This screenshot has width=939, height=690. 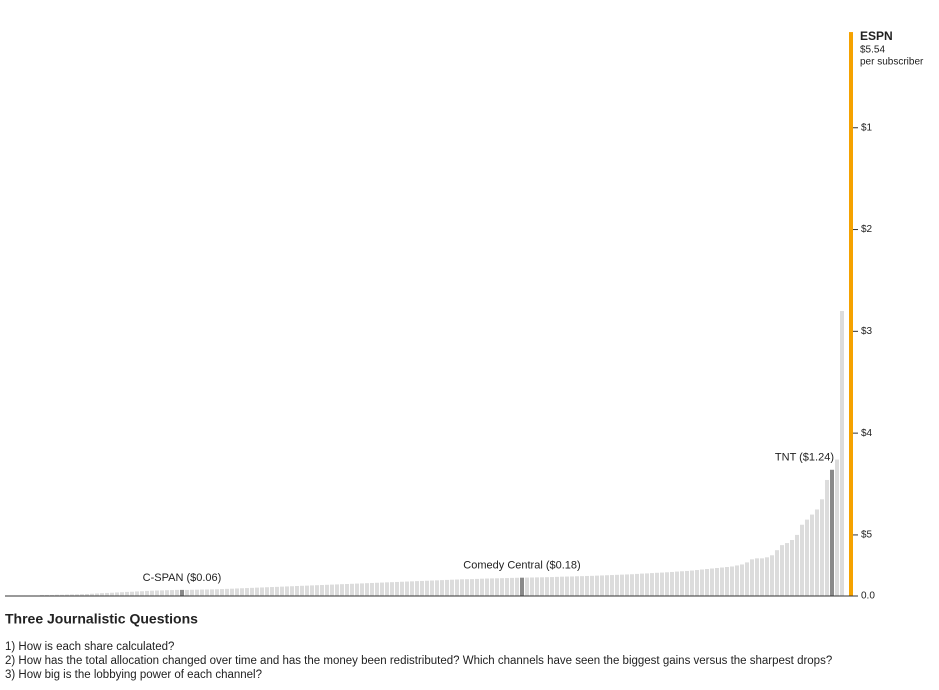 I want to click on y-tick-label: $5, so click(x=867, y=535).